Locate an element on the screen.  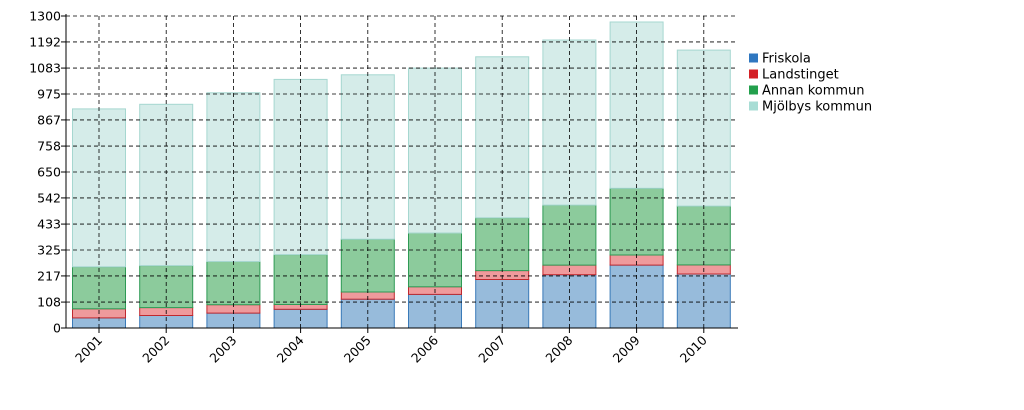
bar-annan-kommun-2001 is located at coordinates (99, 288).